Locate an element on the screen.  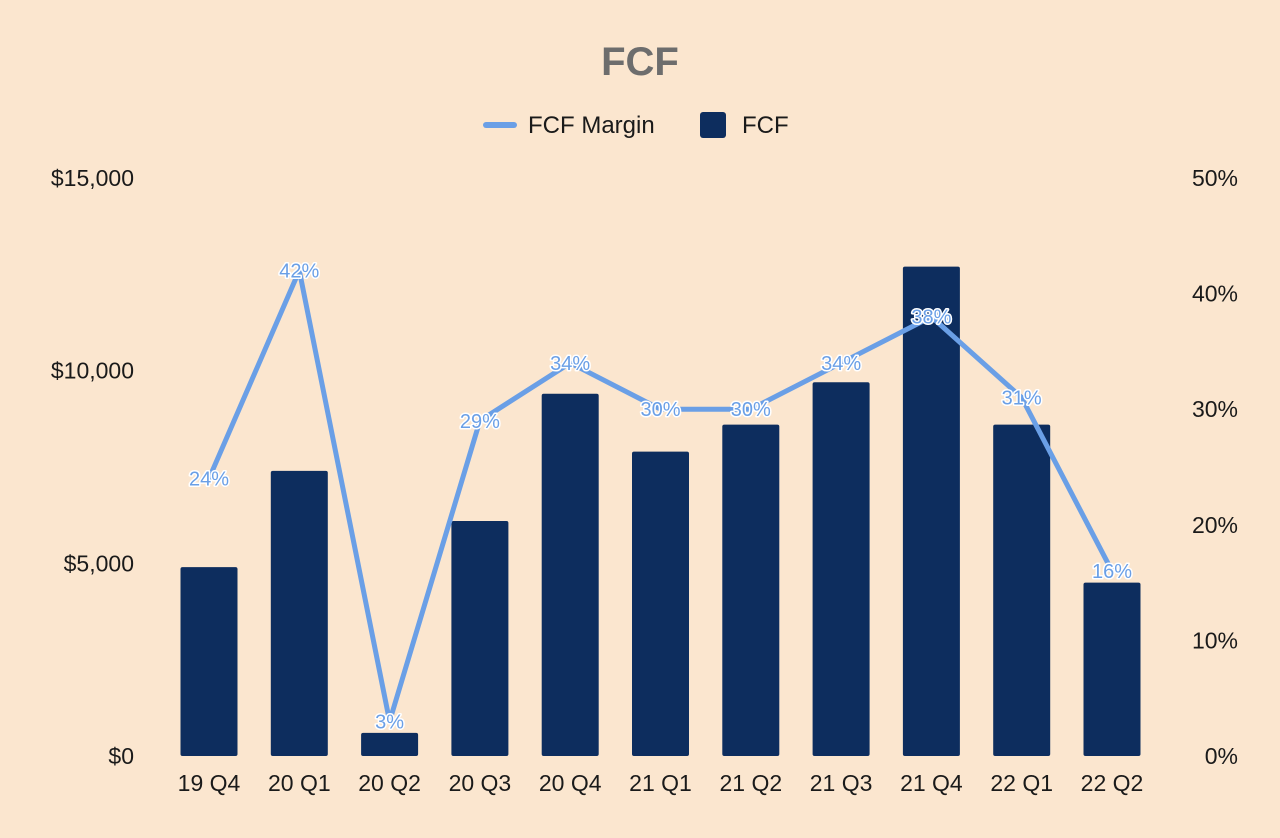
left-tick-label: $10,000 is located at coordinates (92, 371).